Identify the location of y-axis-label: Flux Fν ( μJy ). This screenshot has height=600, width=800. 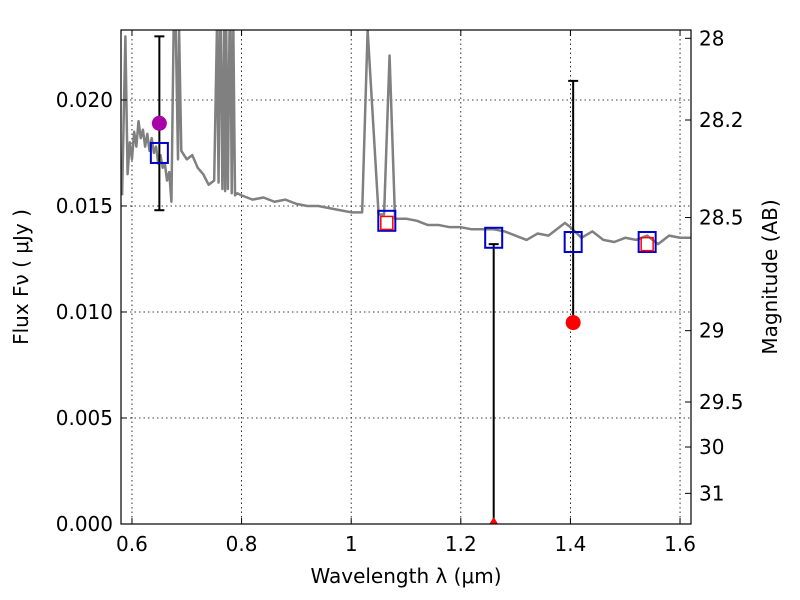
(21, 277).